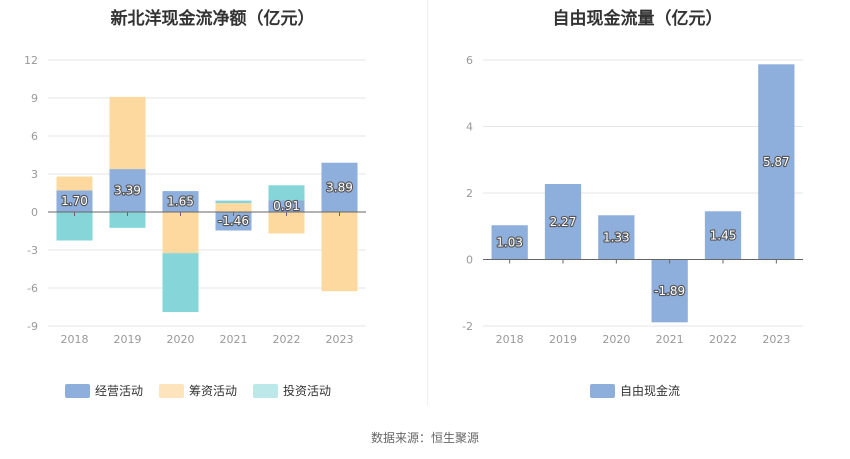  What do you see at coordinates (286, 223) in the screenshot?
I see `bar-series1-2022` at bounding box center [286, 223].